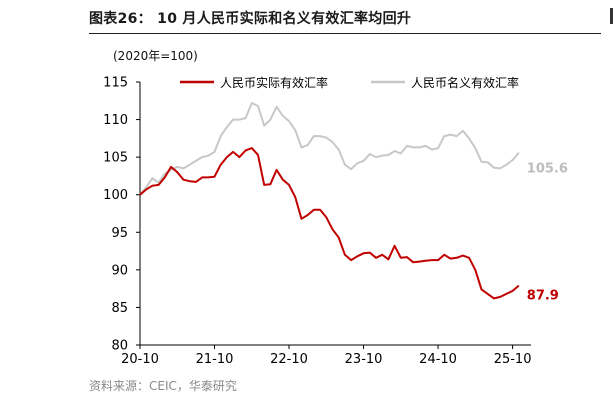 The width and height of the screenshot is (616, 403). I want to click on y-tick-label: 115, so click(115, 83).